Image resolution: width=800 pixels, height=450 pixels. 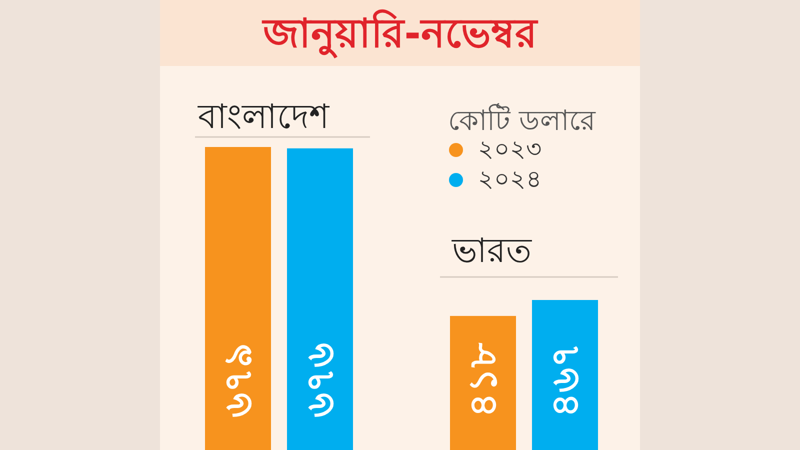 I want to click on chart-title: জানুয়ারি-নভেম্বর, so click(x=400, y=33).